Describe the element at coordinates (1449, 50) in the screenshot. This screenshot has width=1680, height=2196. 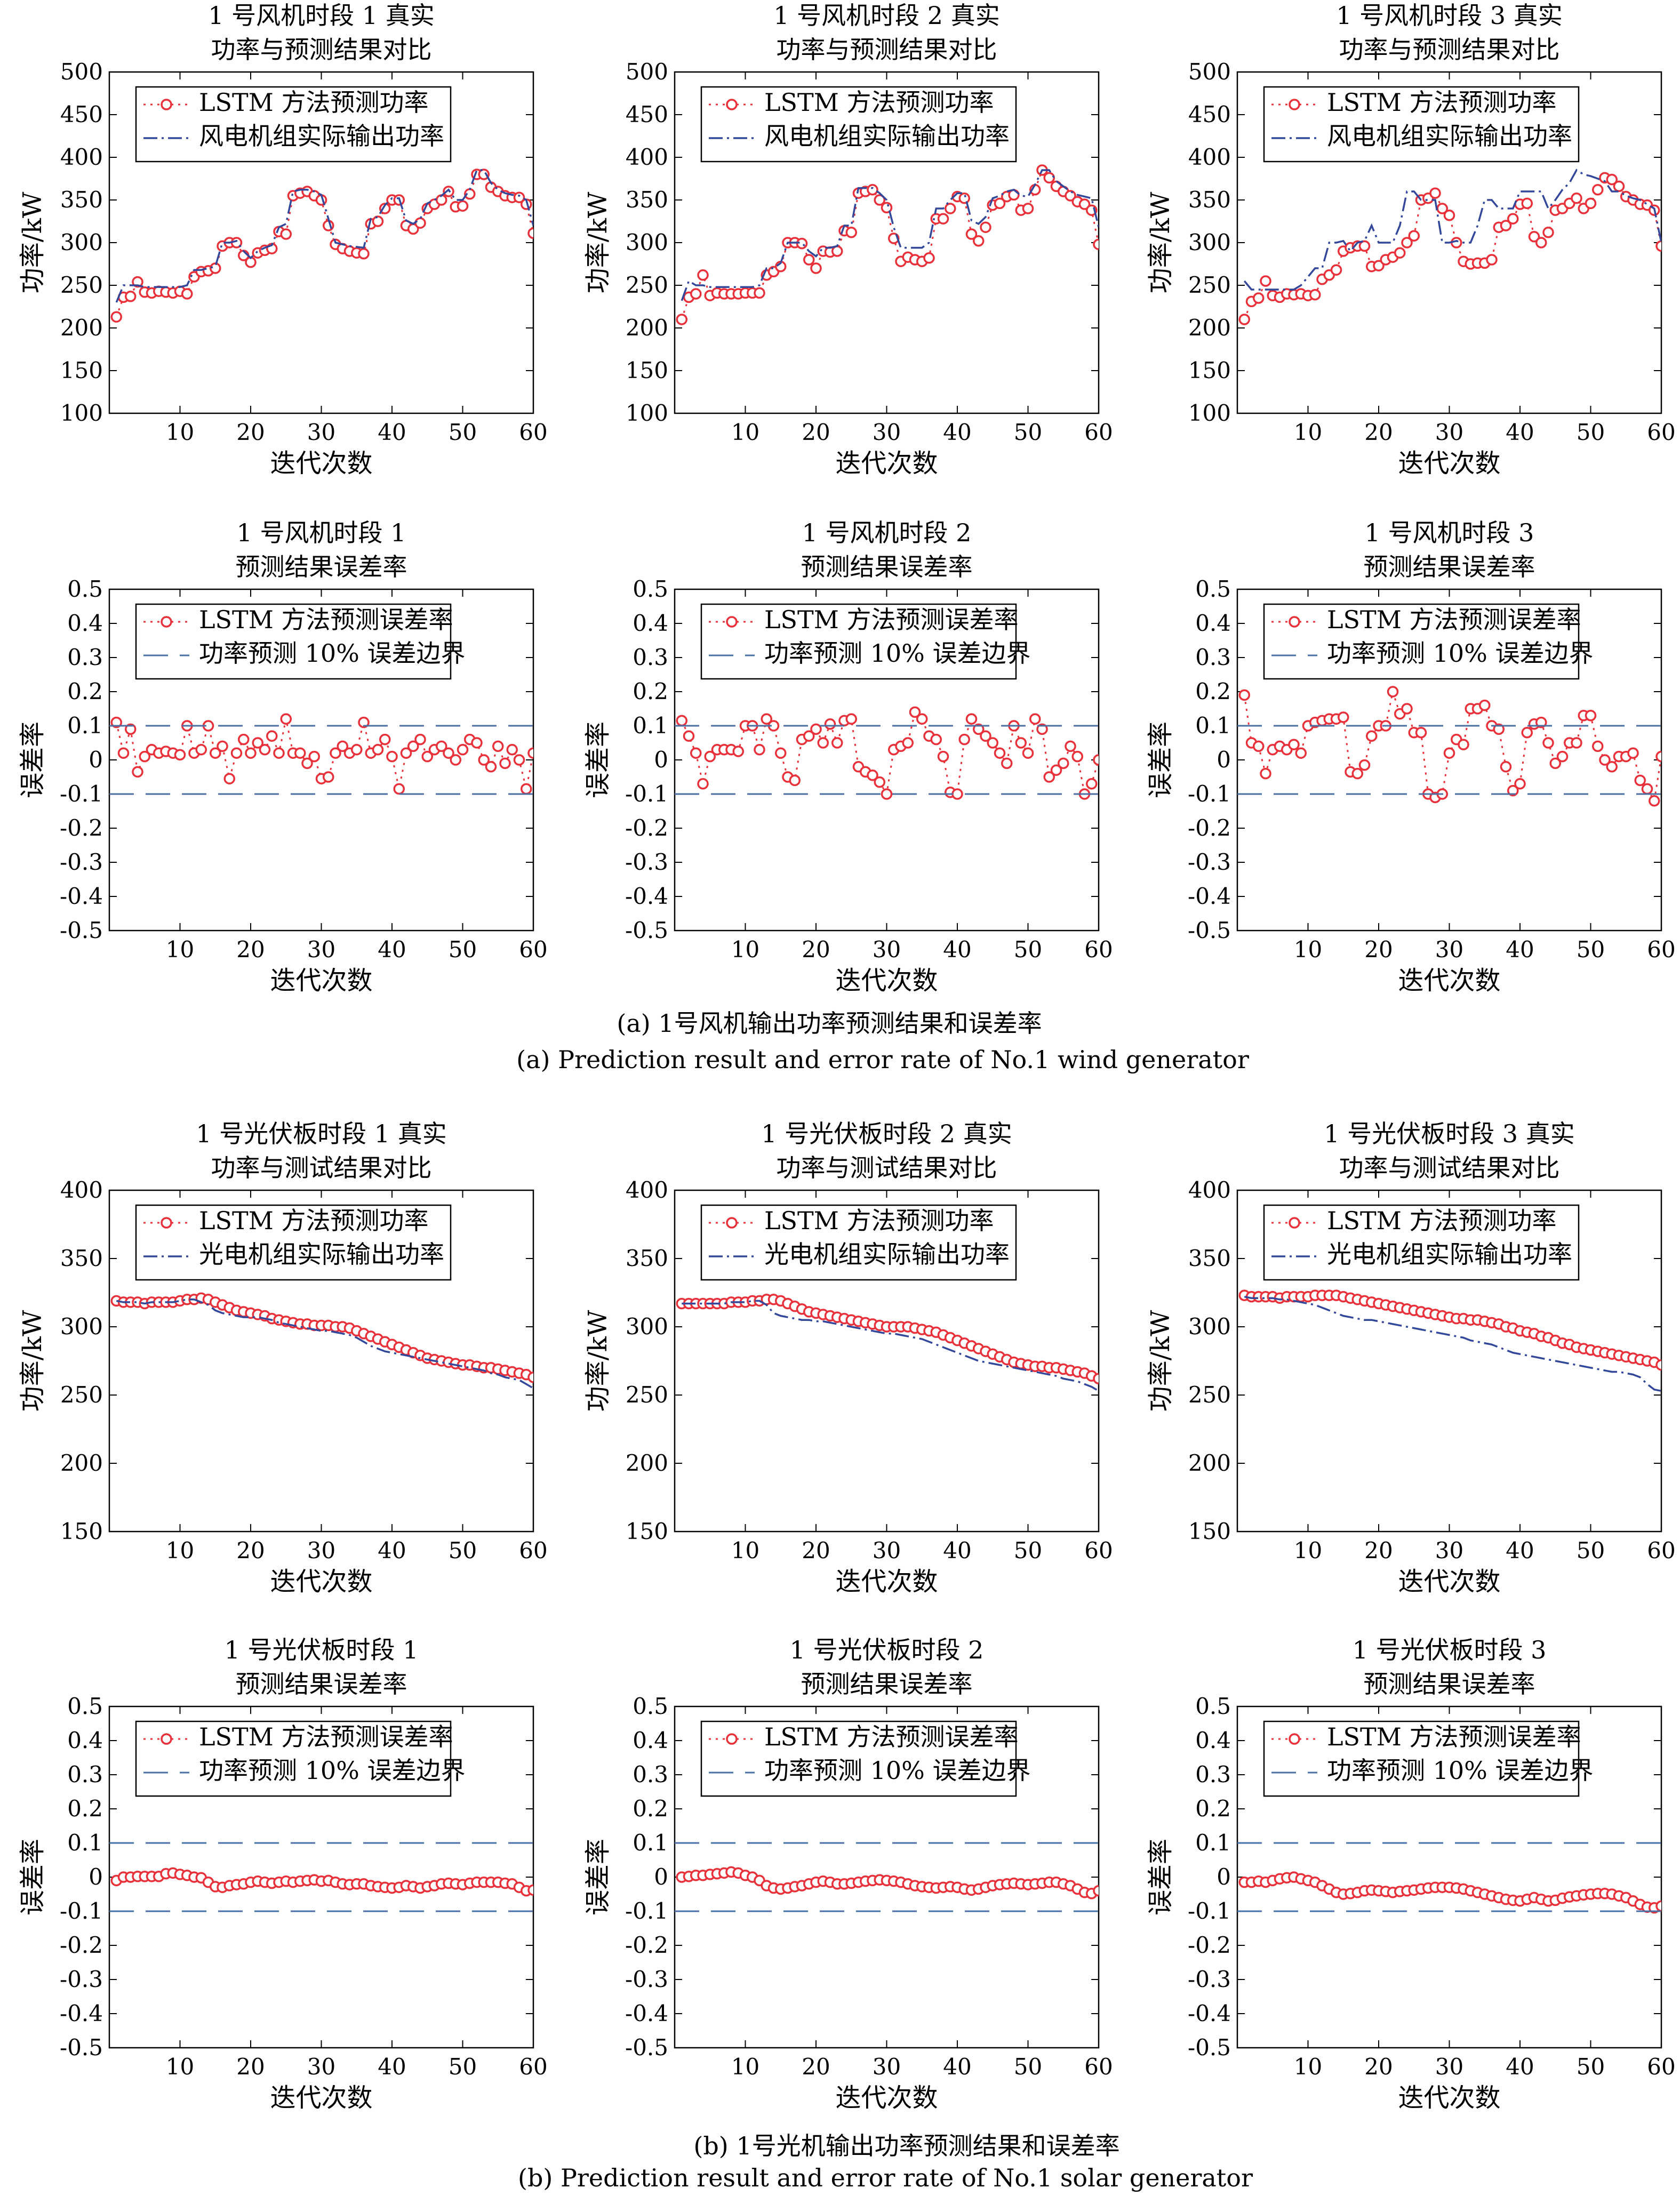
I see `chart-title-line-2: 功率与预测结果对比` at that location.